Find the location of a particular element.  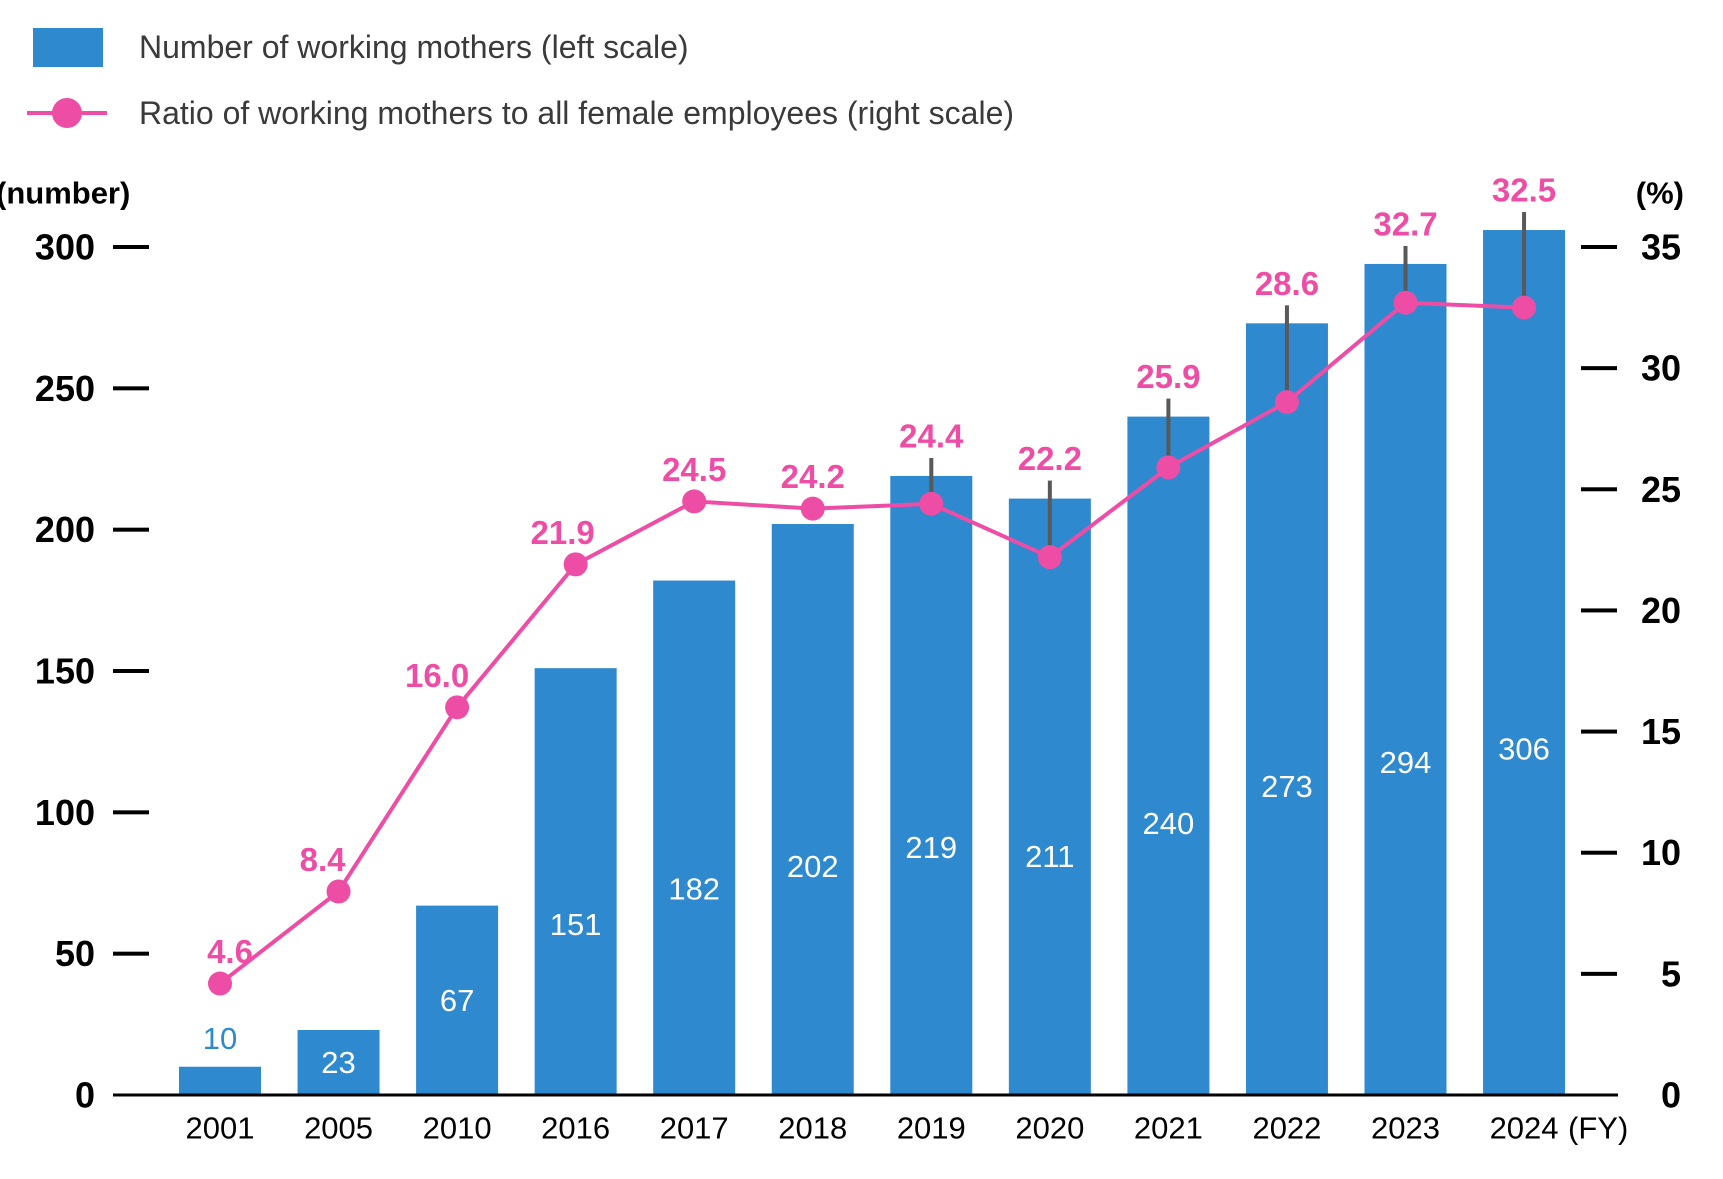

x-axis-suffix: (FY) is located at coordinates (1598, 1128).